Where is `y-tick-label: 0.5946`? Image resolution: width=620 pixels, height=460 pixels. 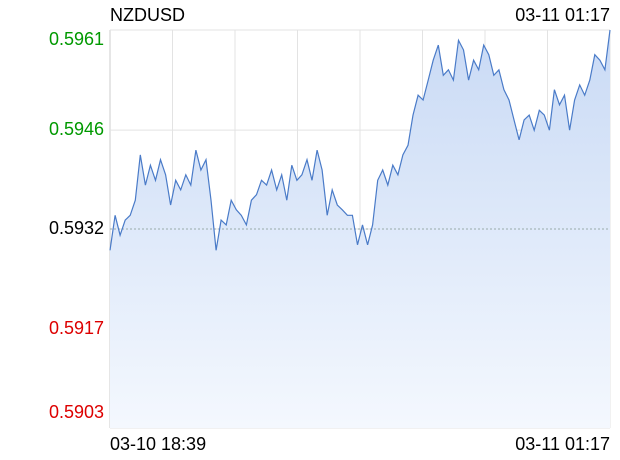 y-tick-label: 0.5946 is located at coordinates (76, 129).